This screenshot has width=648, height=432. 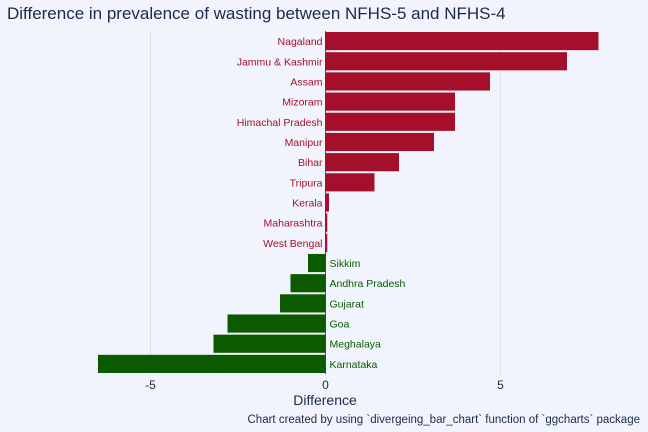 I want to click on category-label: Himachal Pradesh, so click(x=280, y=123).